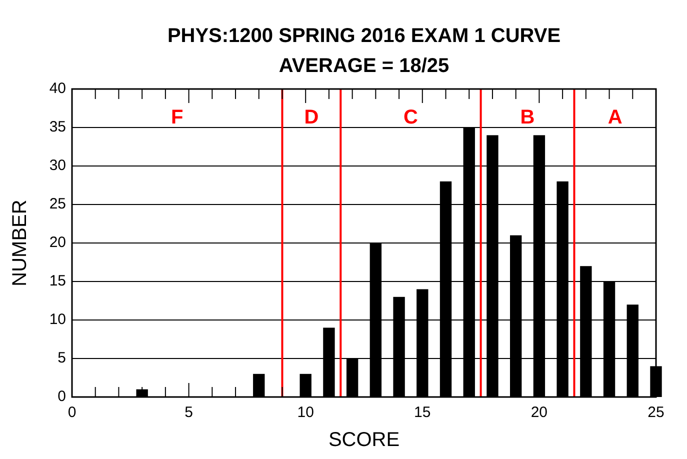  Describe the element at coordinates (20, 243) in the screenshot. I see `y-axis-title: NUMBER` at that location.